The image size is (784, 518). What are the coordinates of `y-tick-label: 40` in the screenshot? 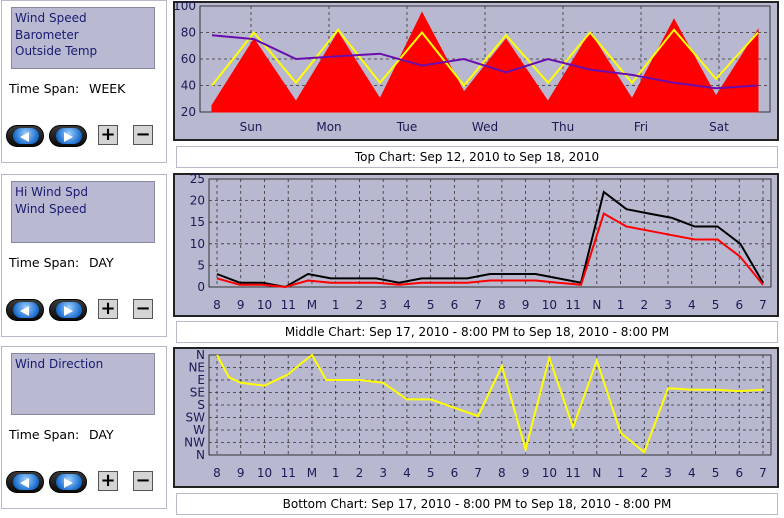 It's located at (188, 86).